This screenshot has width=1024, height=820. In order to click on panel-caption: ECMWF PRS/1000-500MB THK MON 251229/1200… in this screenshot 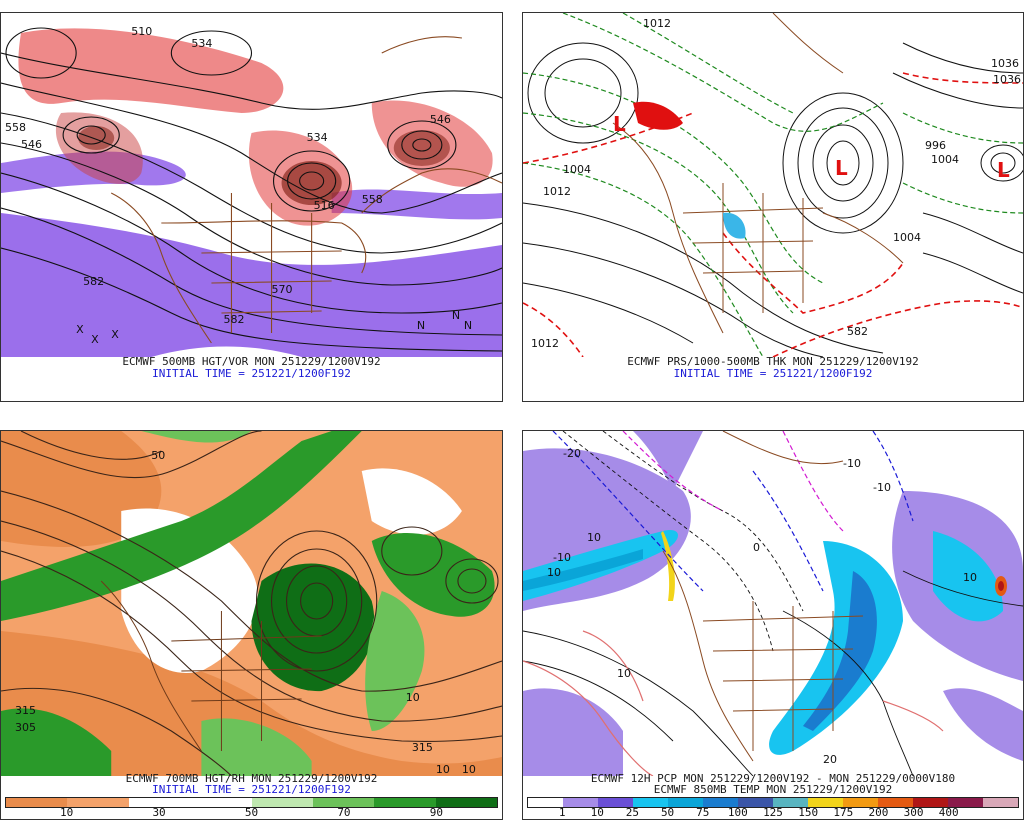, I will do `click(773, 361)`.